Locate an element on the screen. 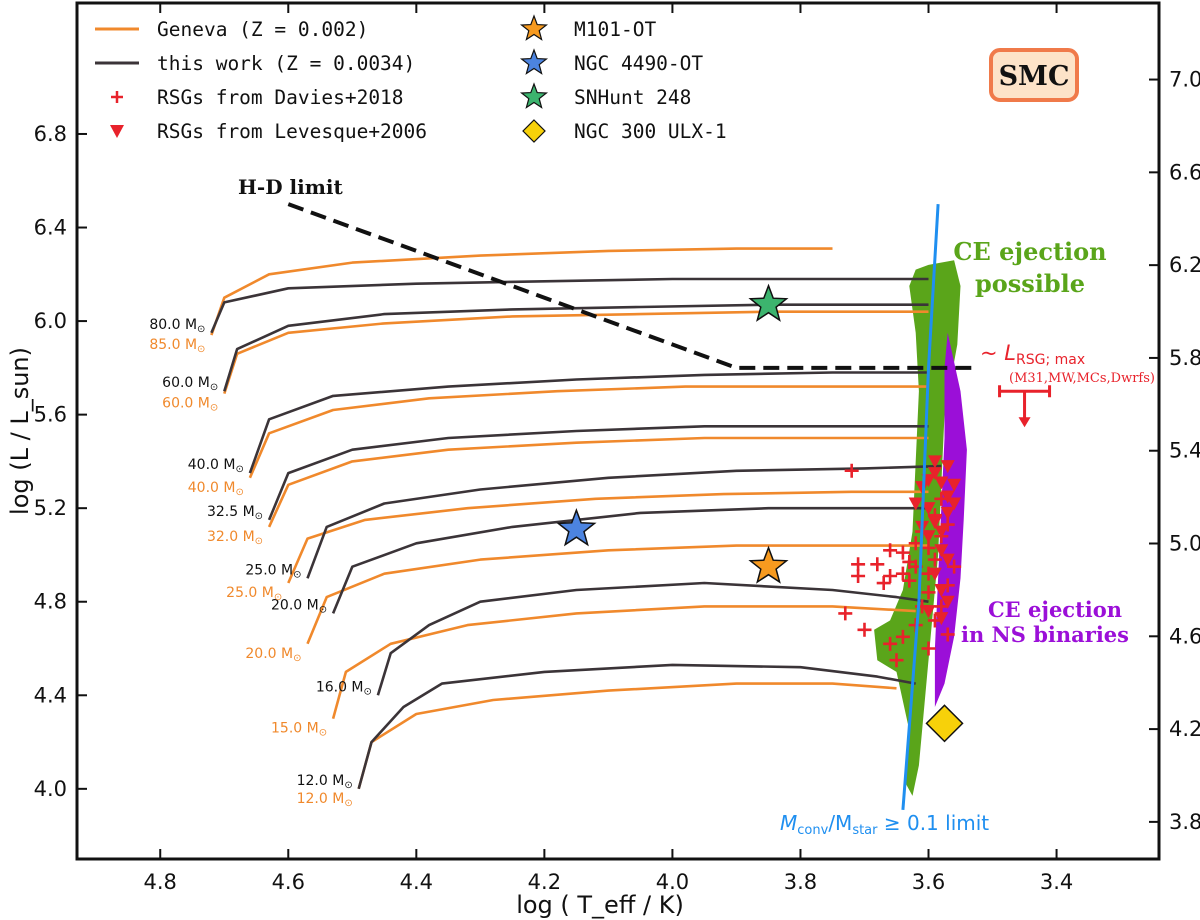 The width and height of the screenshot is (1200, 920). y-tick-label-right: 5.4 is located at coordinates (1184, 451).